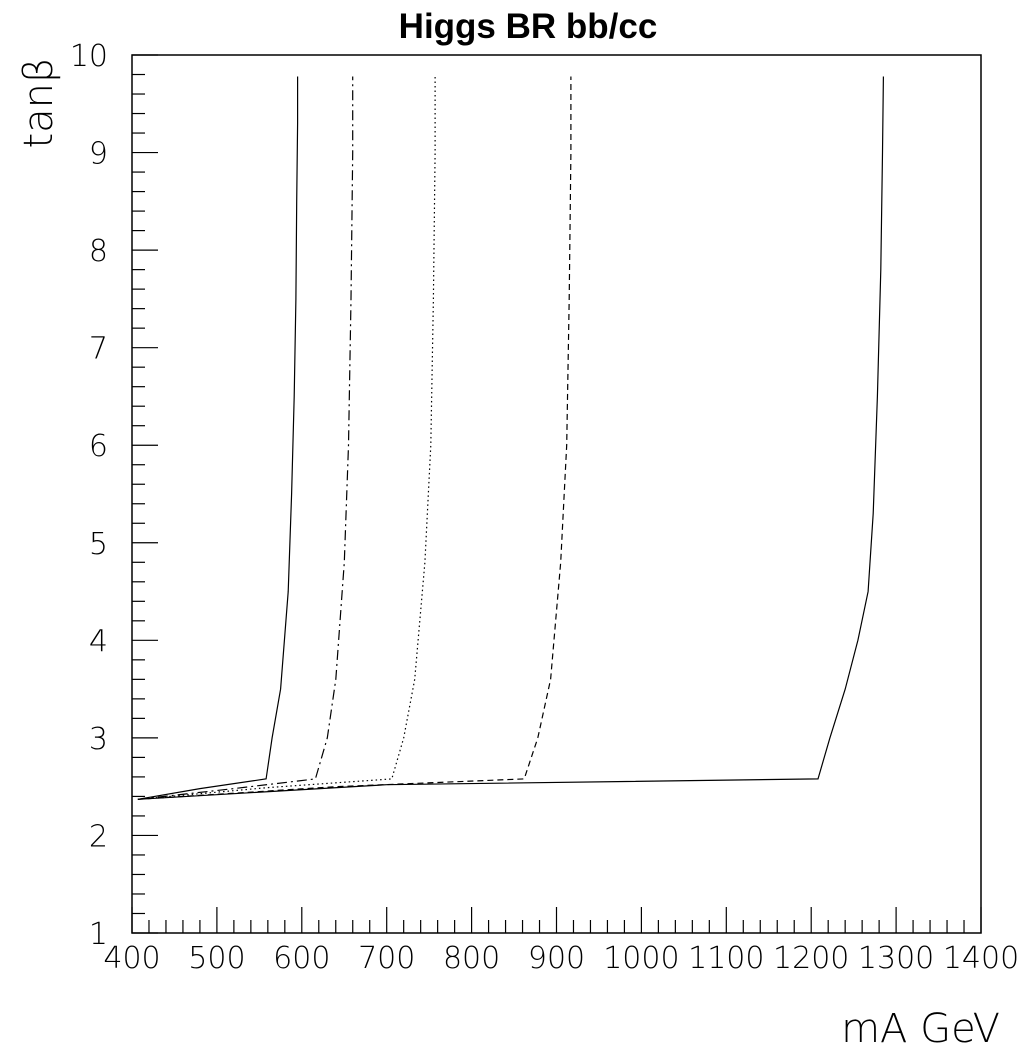 The width and height of the screenshot is (1029, 1051). Describe the element at coordinates (641, 958) in the screenshot. I see `x-tick-label: 1000` at that location.